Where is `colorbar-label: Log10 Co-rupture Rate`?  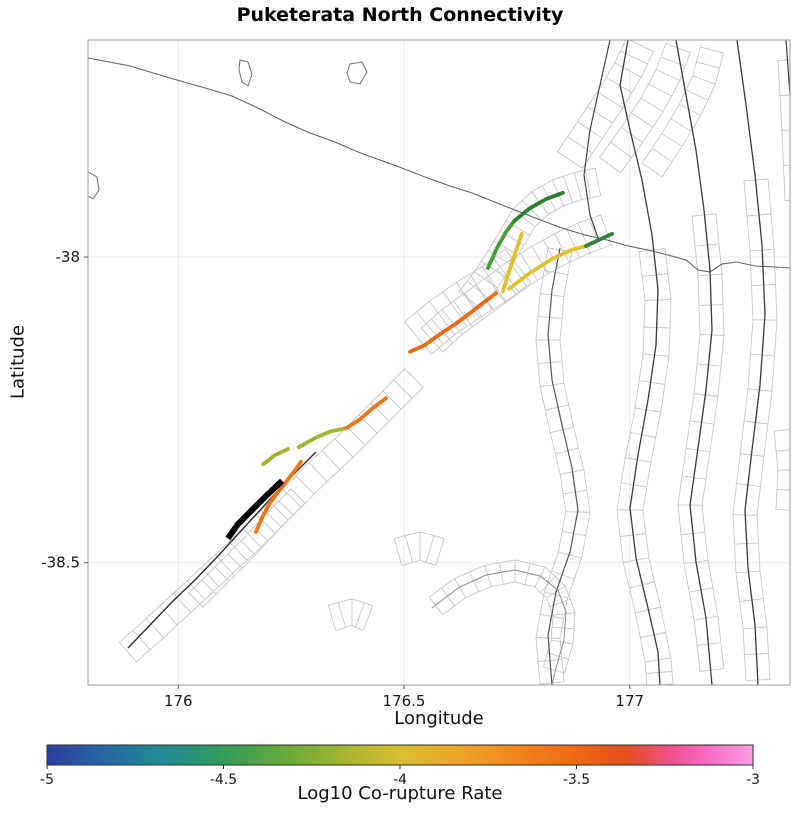 colorbar-label: Log10 Co-rupture Rate is located at coordinates (400, 793).